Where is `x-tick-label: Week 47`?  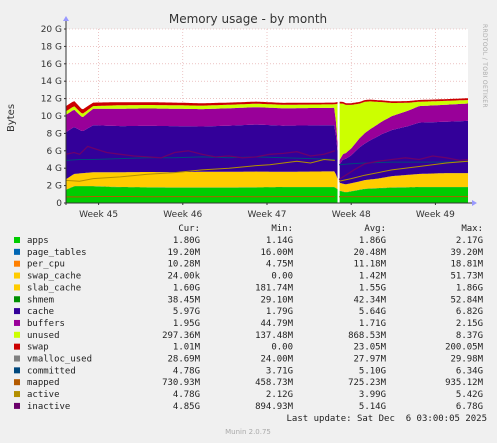 x-tick-label: Week 47 is located at coordinates (267, 215).